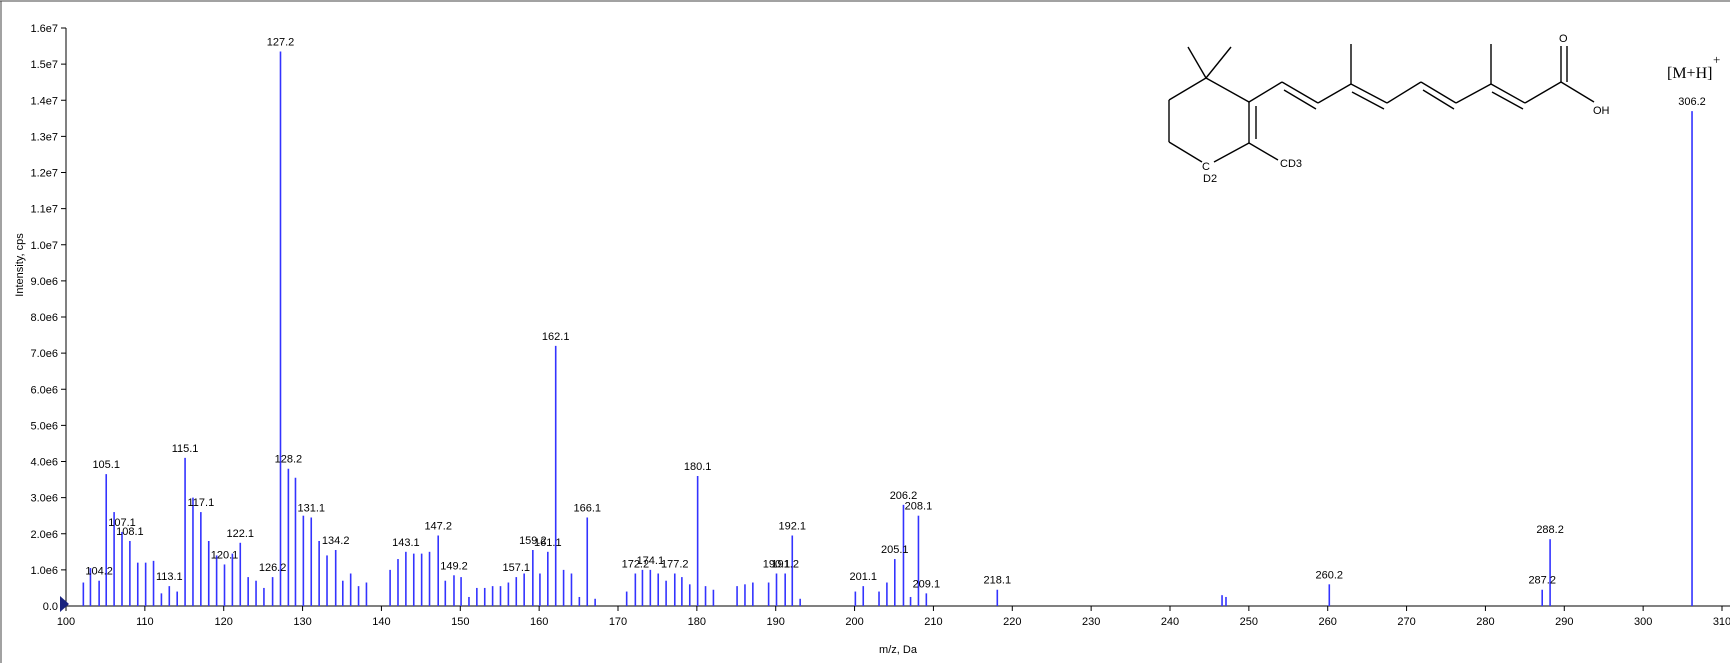 This screenshot has width=1730, height=668. What do you see at coordinates (302, 622) in the screenshot?
I see `x-tick-label: 130` at bounding box center [302, 622].